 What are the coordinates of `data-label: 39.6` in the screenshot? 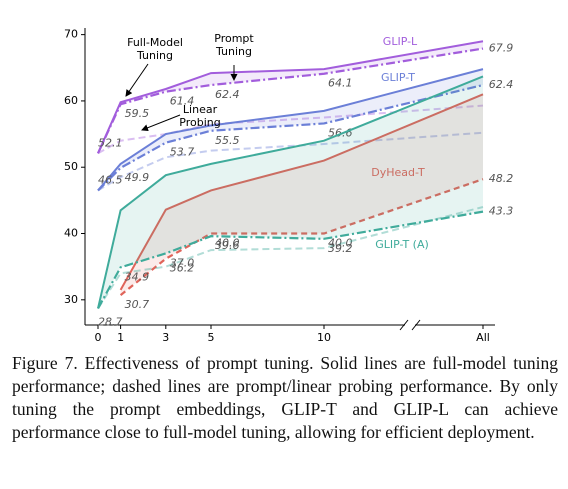 It's located at (227, 245).